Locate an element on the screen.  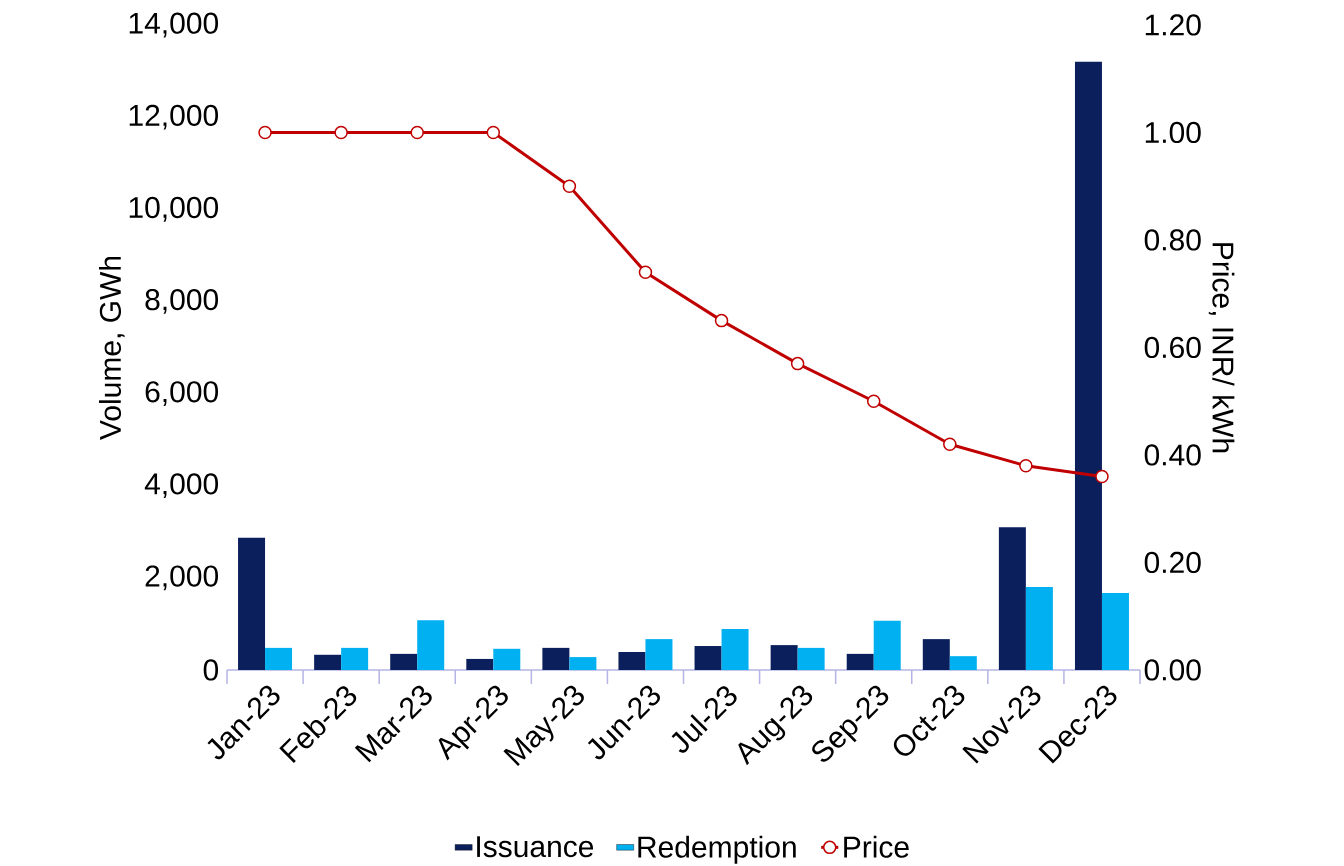
y-tick-label: 8,000 is located at coordinates (182, 301).